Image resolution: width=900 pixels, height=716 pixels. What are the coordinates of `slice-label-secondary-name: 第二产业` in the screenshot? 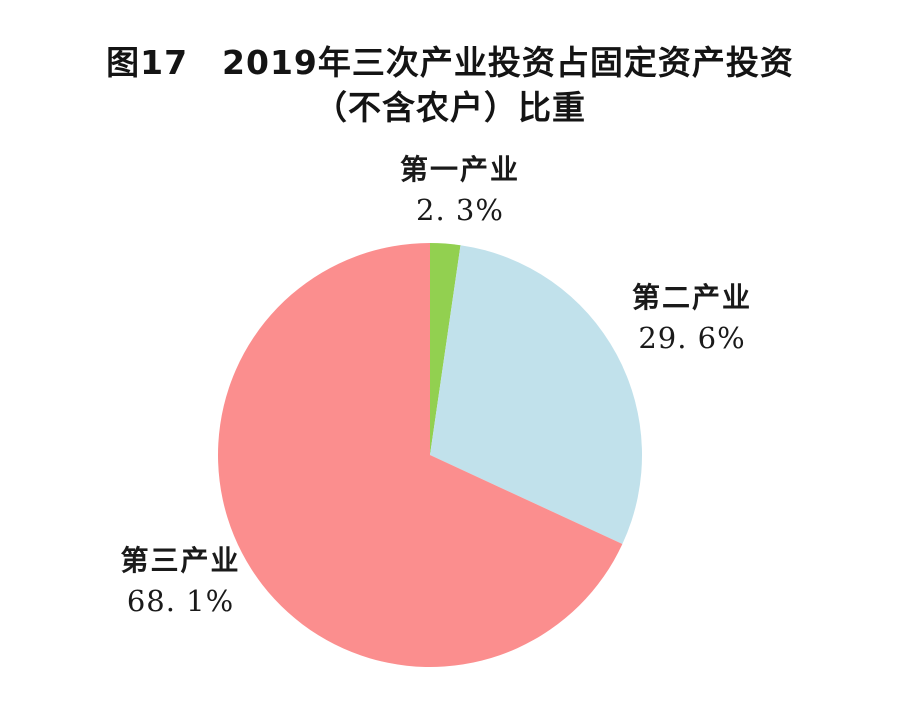 It's located at (691, 297).